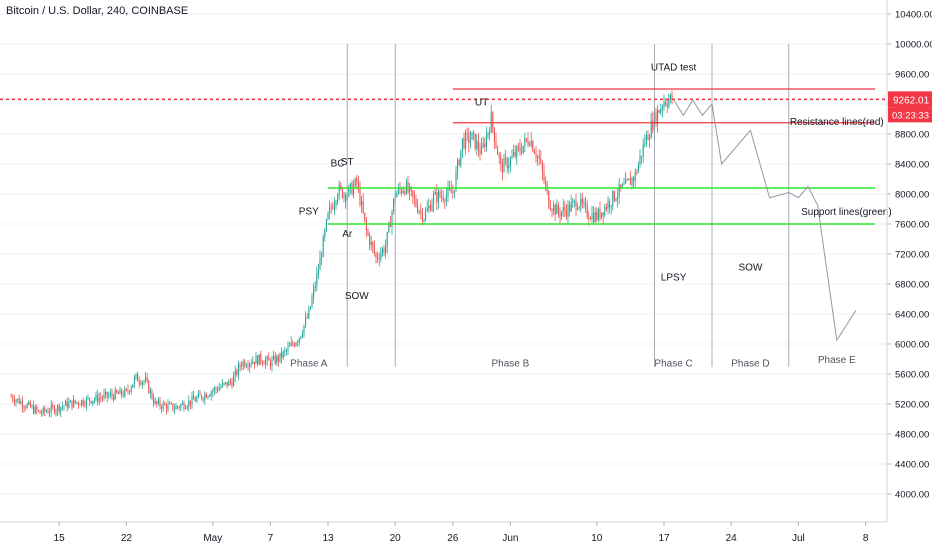 The image size is (932, 555). What do you see at coordinates (212, 538) in the screenshot?
I see `time-tick-label: May` at bounding box center [212, 538].